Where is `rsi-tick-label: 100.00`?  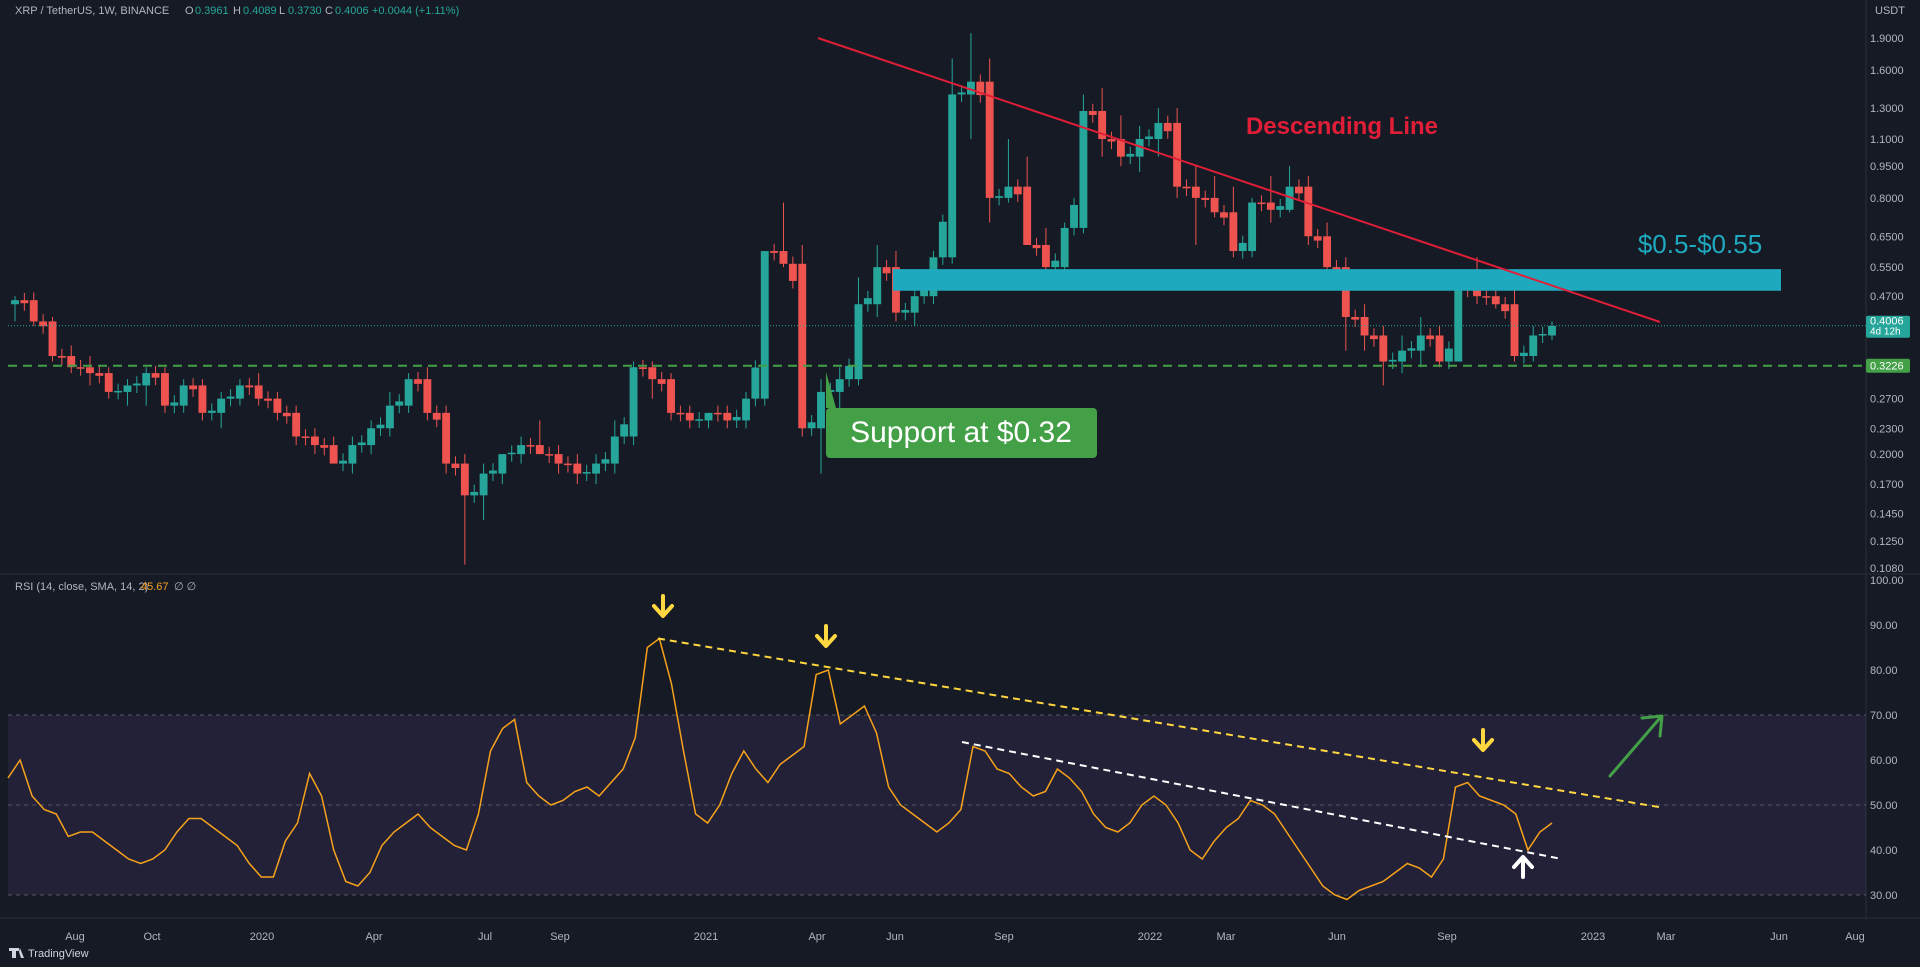
rsi-tick-label: 100.00 is located at coordinates (1887, 581).